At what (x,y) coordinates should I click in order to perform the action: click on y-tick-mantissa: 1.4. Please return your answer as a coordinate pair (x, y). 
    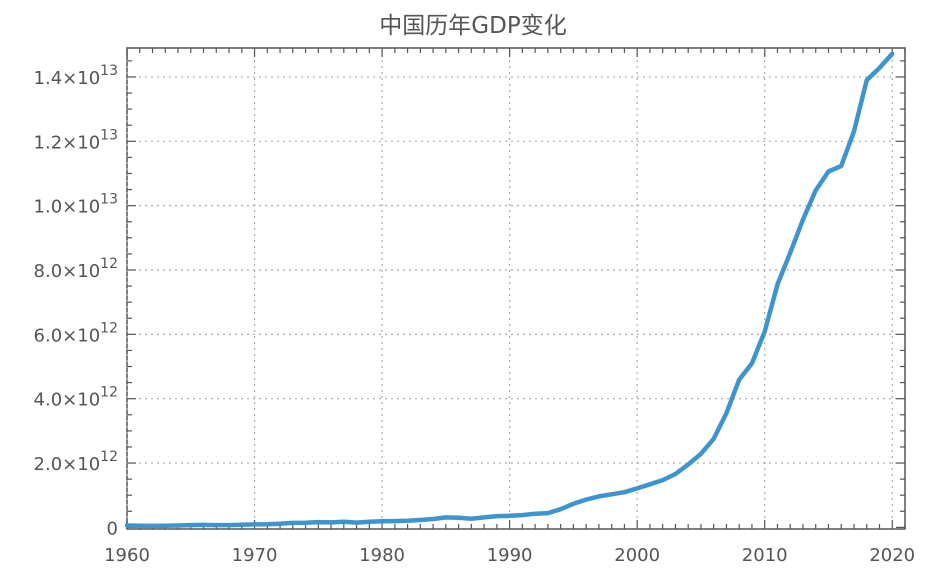
    Looking at the image, I should click on (48, 78).